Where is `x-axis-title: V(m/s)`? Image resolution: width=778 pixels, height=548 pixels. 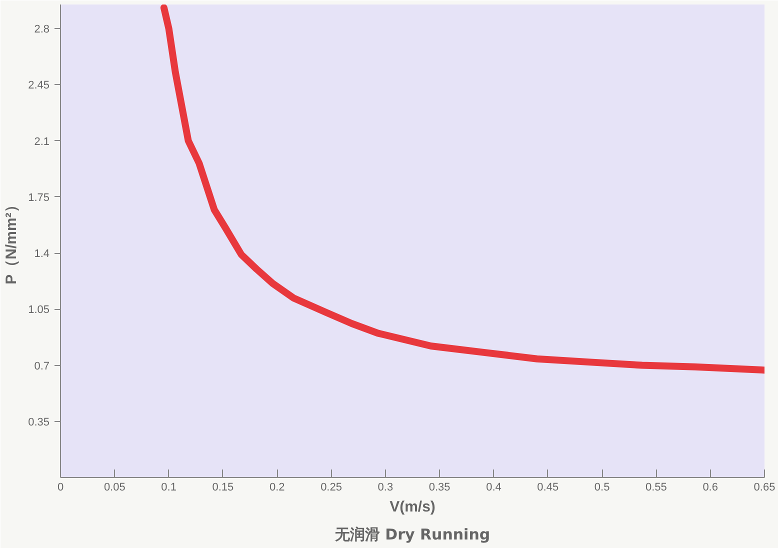 x-axis-title: V(m/s) is located at coordinates (413, 507).